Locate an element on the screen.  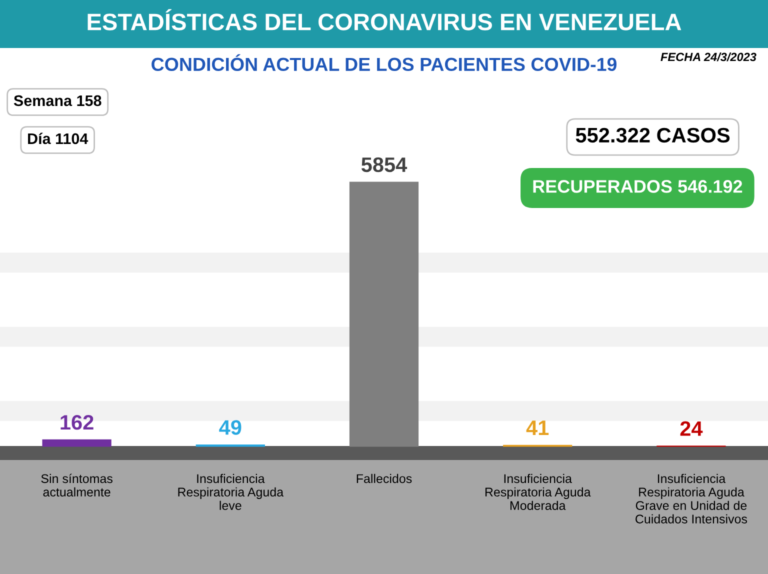
text: FECHA 24/3/2023 is located at coordinates (708, 57).